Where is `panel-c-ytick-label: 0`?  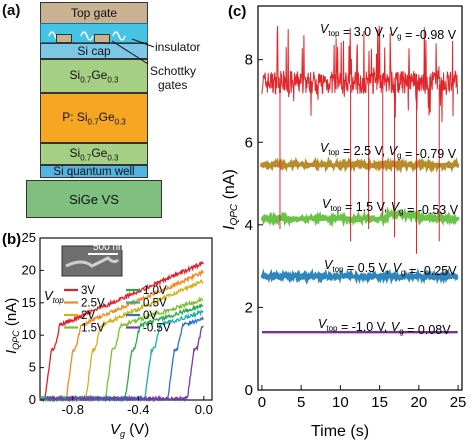 panel-c-ytick-label: 0 is located at coordinates (249, 390).